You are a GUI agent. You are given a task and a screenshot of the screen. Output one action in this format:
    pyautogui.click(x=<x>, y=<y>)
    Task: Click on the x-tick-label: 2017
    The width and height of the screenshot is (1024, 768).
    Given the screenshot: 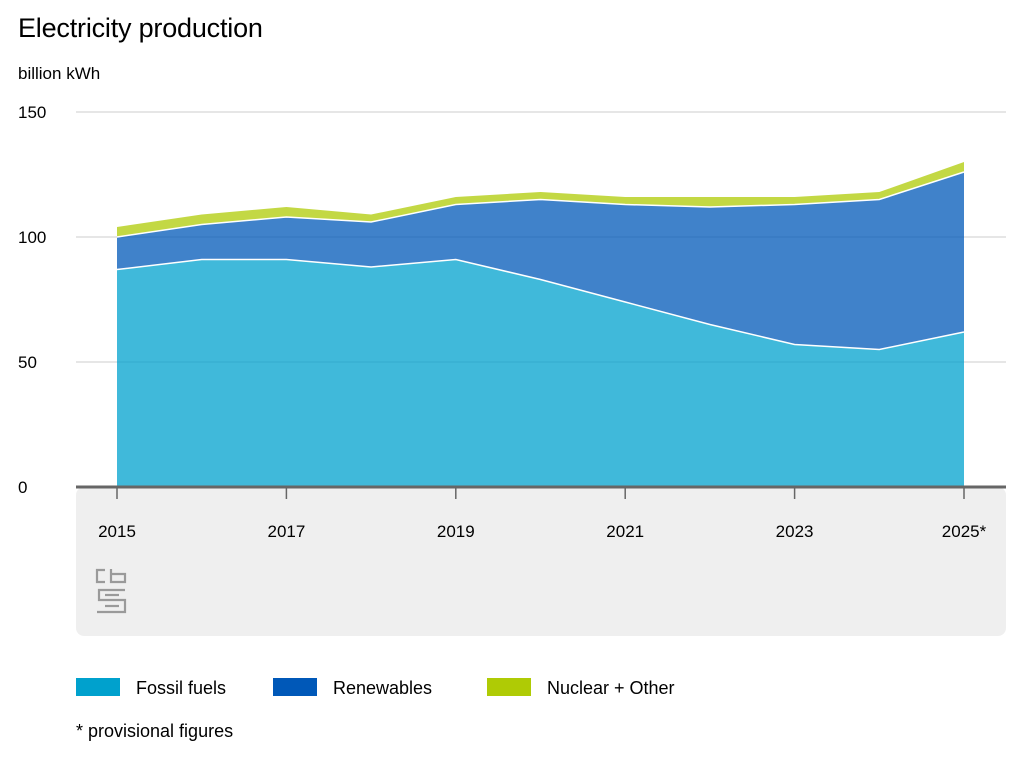 What is the action you would take?
    pyautogui.click(x=286, y=531)
    